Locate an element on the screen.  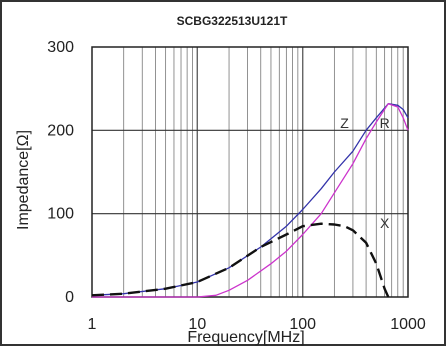
x-tick-label: 1000 is located at coordinates (408, 324).